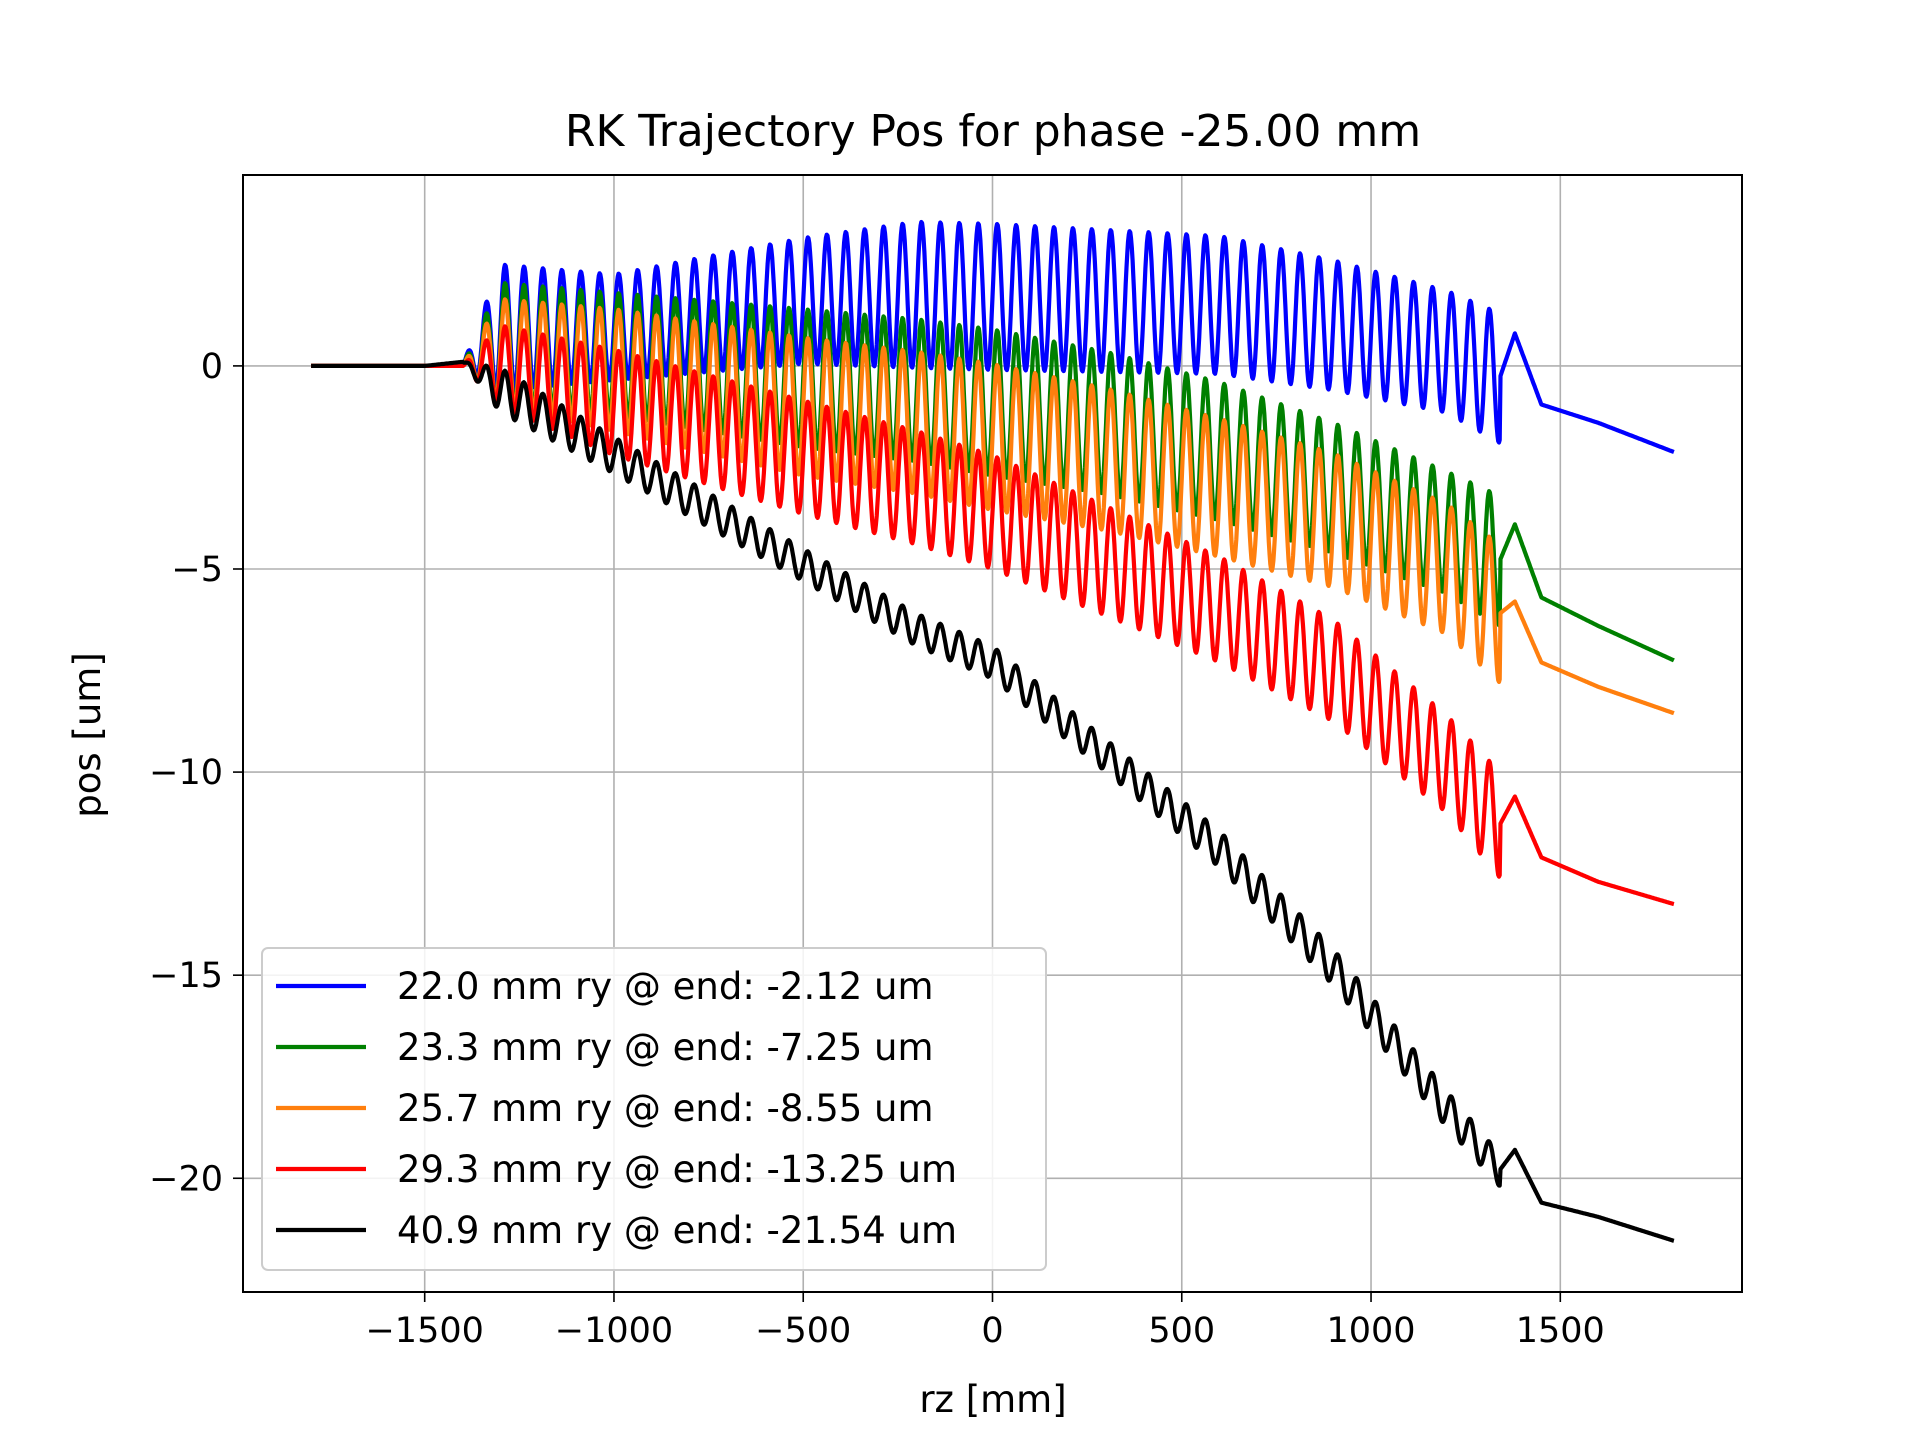 The width and height of the screenshot is (1920, 1444). I want to click on x-tick-label: 0, so click(992, 1331).